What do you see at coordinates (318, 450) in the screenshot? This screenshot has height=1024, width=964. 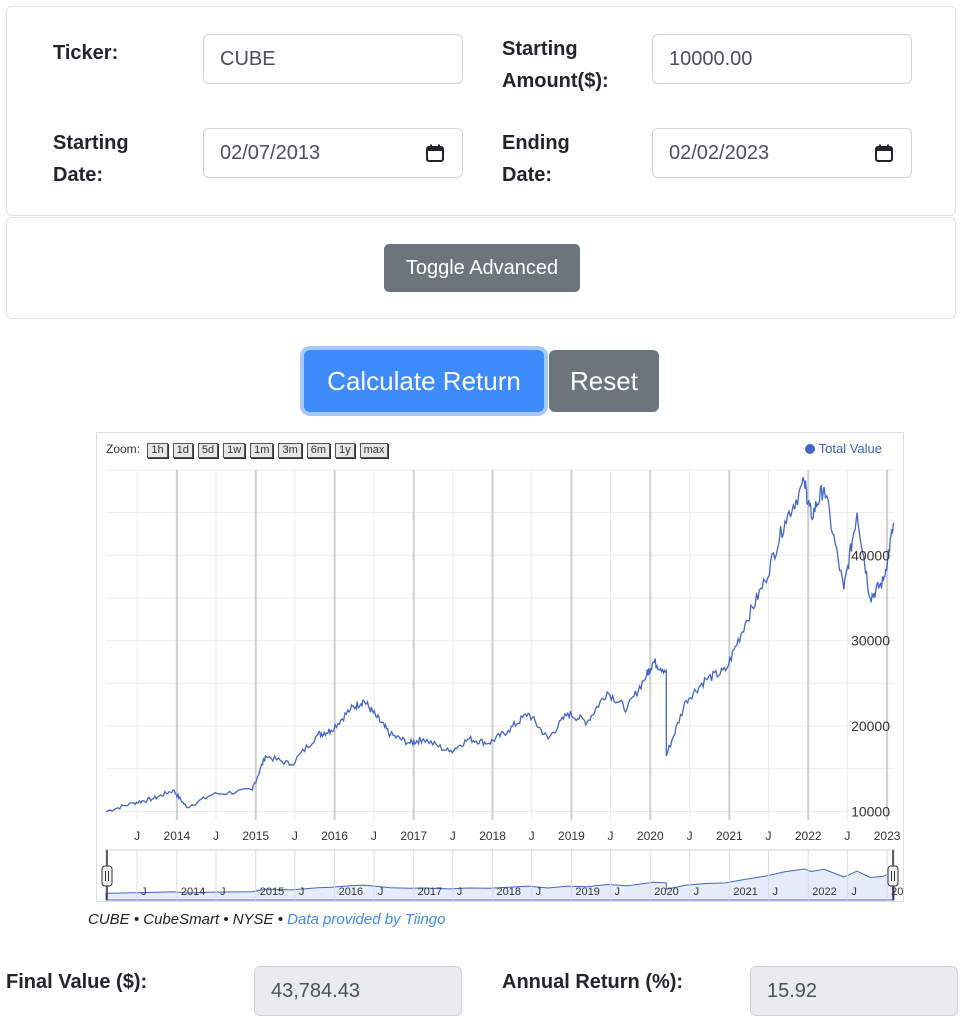 I see `zoom-button-6m: 6m` at bounding box center [318, 450].